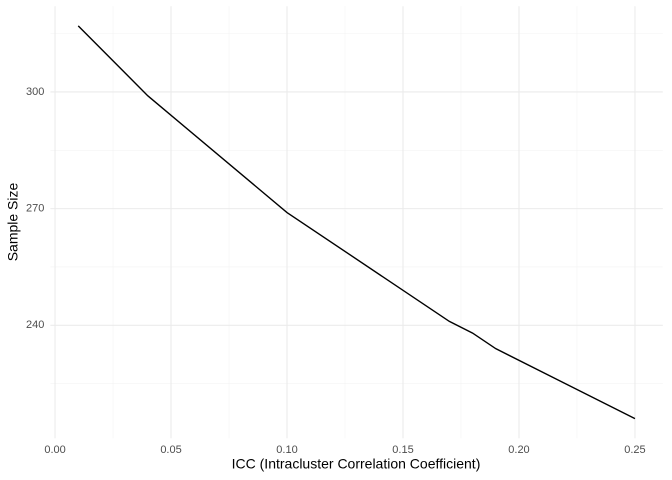  What do you see at coordinates (35, 92) in the screenshot?
I see `y-tick-label: 300` at bounding box center [35, 92].